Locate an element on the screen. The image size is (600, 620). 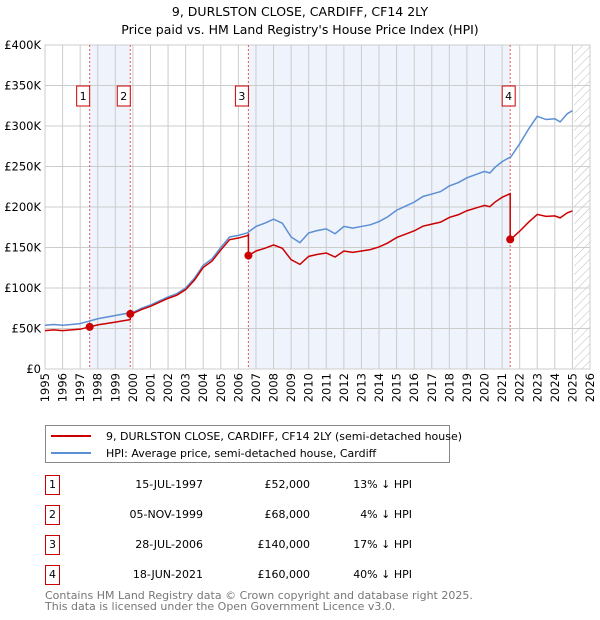
x-tick-label: 2024 is located at coordinates (555, 387).